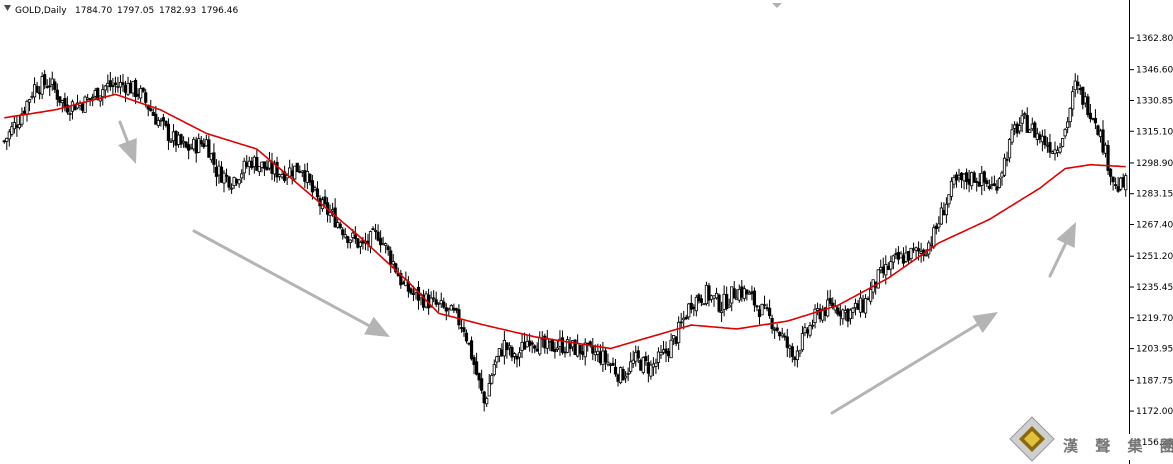 This screenshot has height=464, width=1173. I want to click on price-tick-label: 1203.95, so click(1154, 350).